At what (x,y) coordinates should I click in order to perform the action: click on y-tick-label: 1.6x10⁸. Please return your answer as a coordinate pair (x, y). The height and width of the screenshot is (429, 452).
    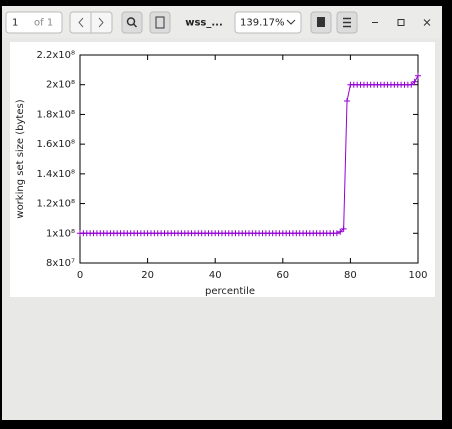
    Looking at the image, I should click on (55, 144).